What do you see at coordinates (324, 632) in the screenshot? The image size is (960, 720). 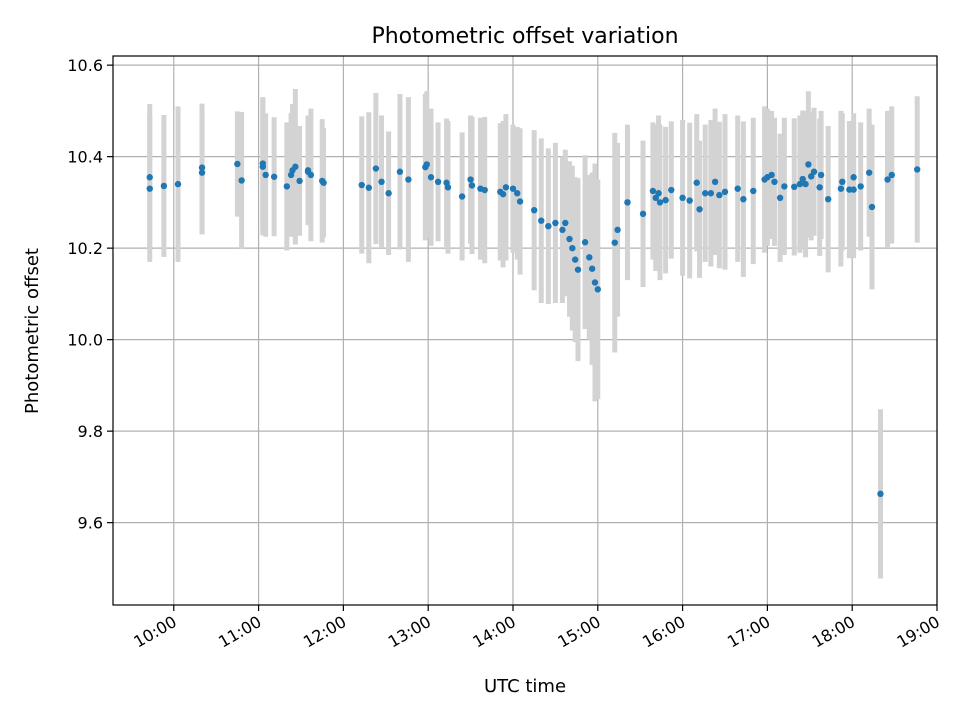 I see `x-tick-label: 12:00` at bounding box center [324, 632].